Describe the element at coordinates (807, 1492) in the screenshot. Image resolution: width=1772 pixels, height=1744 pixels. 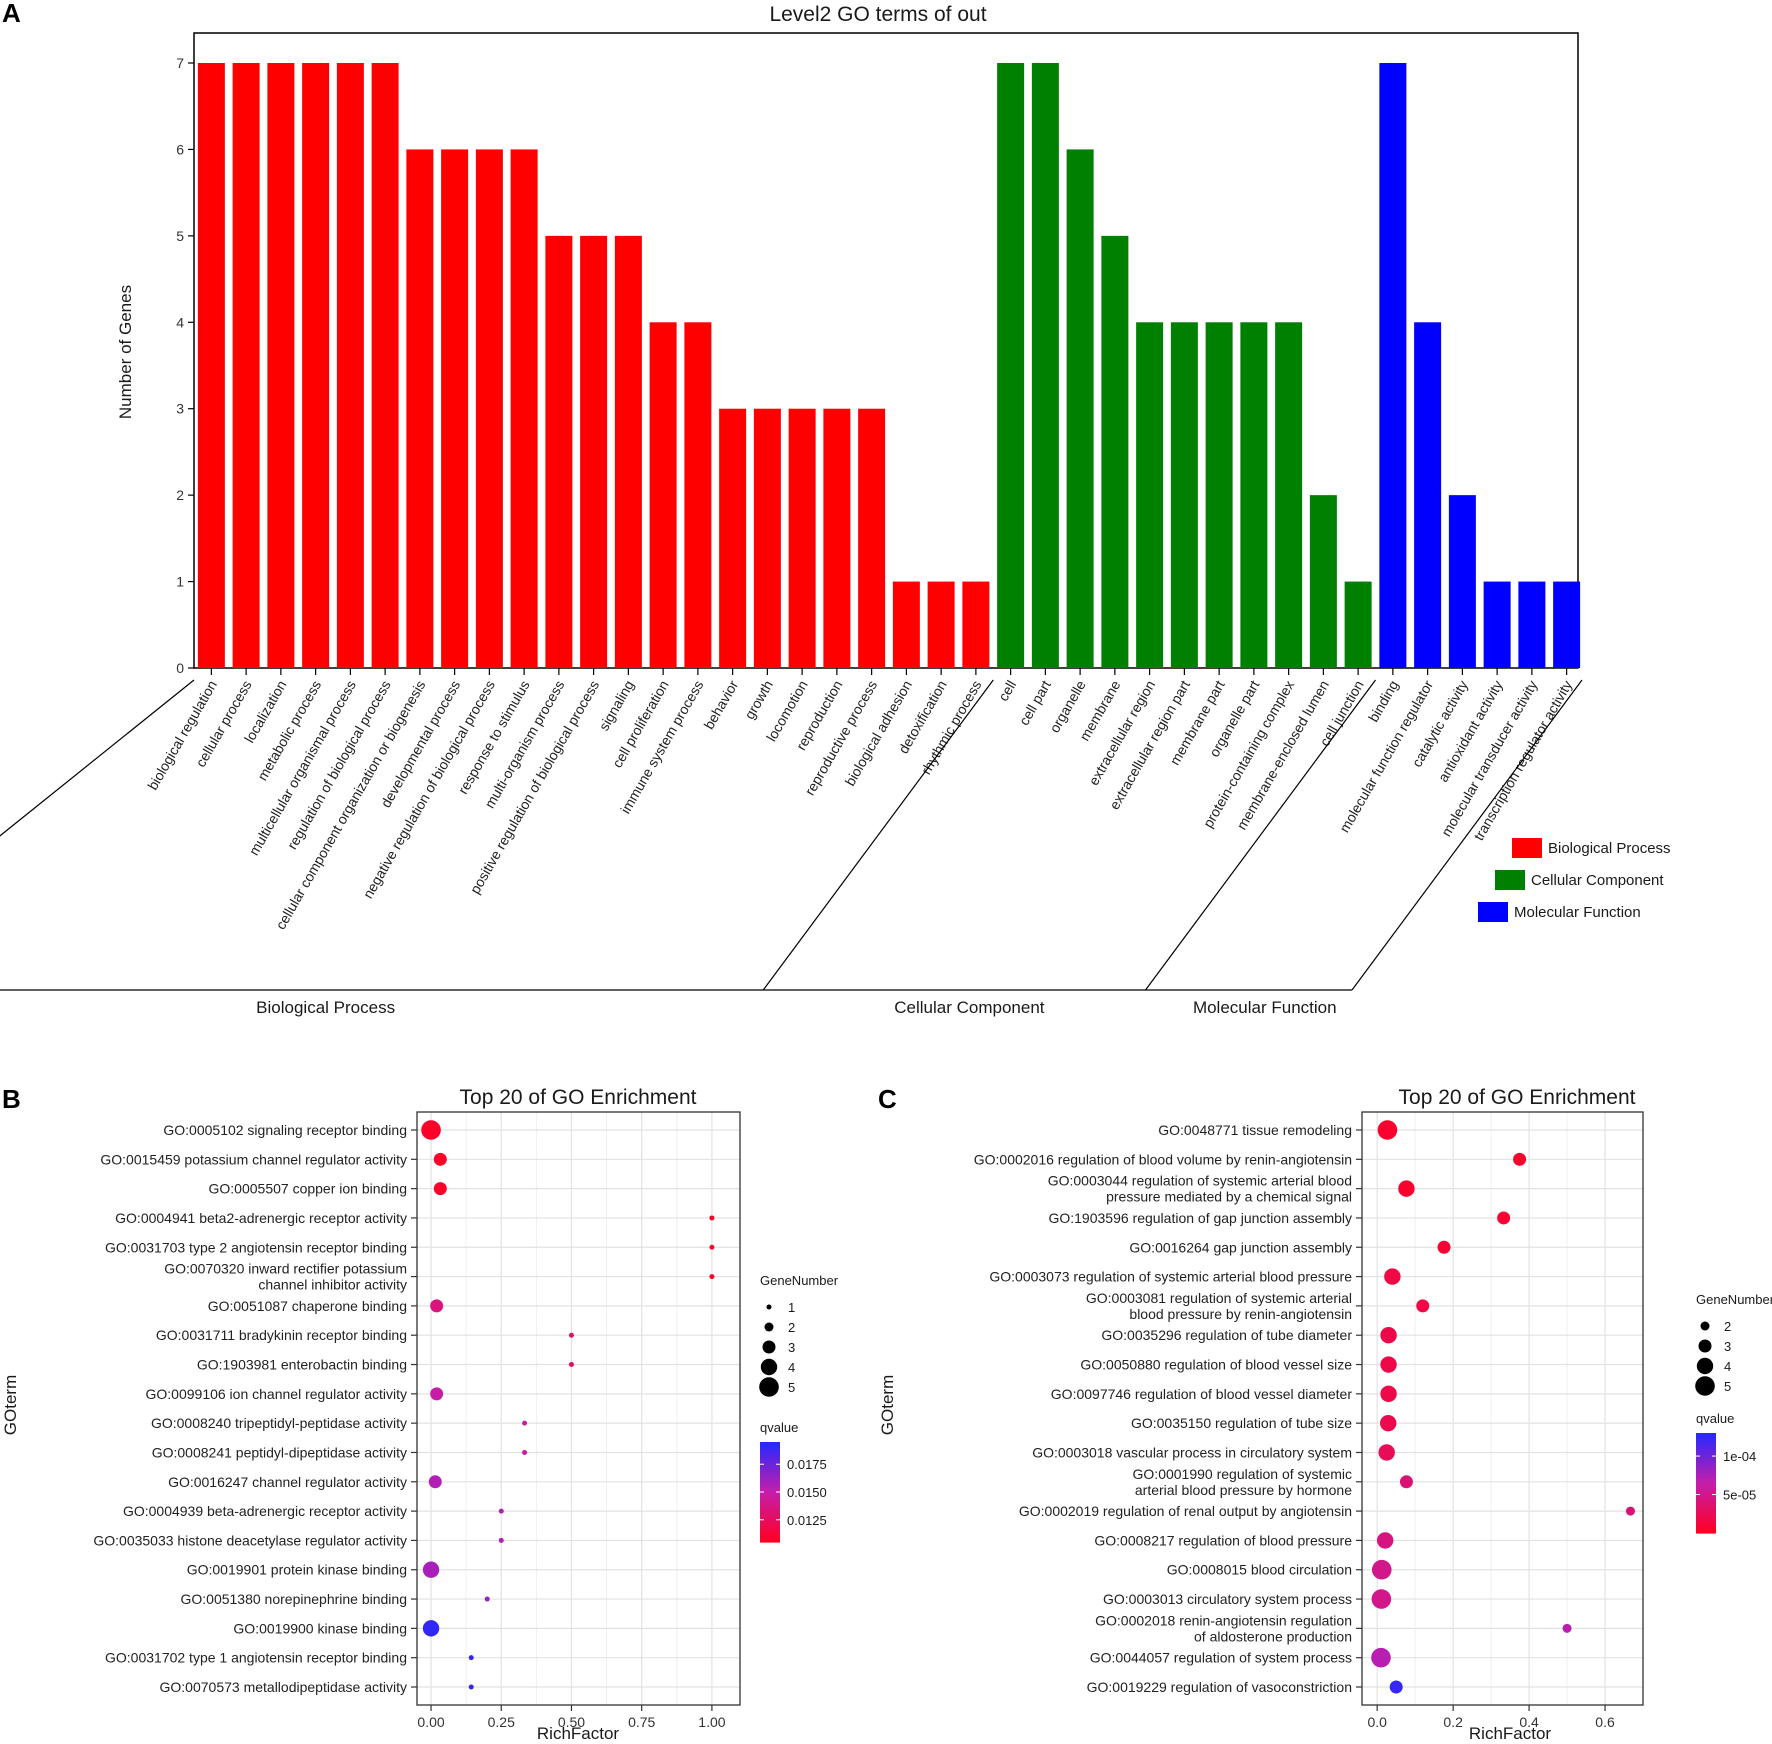
I see `color-legend-label: 0.0150` at that location.